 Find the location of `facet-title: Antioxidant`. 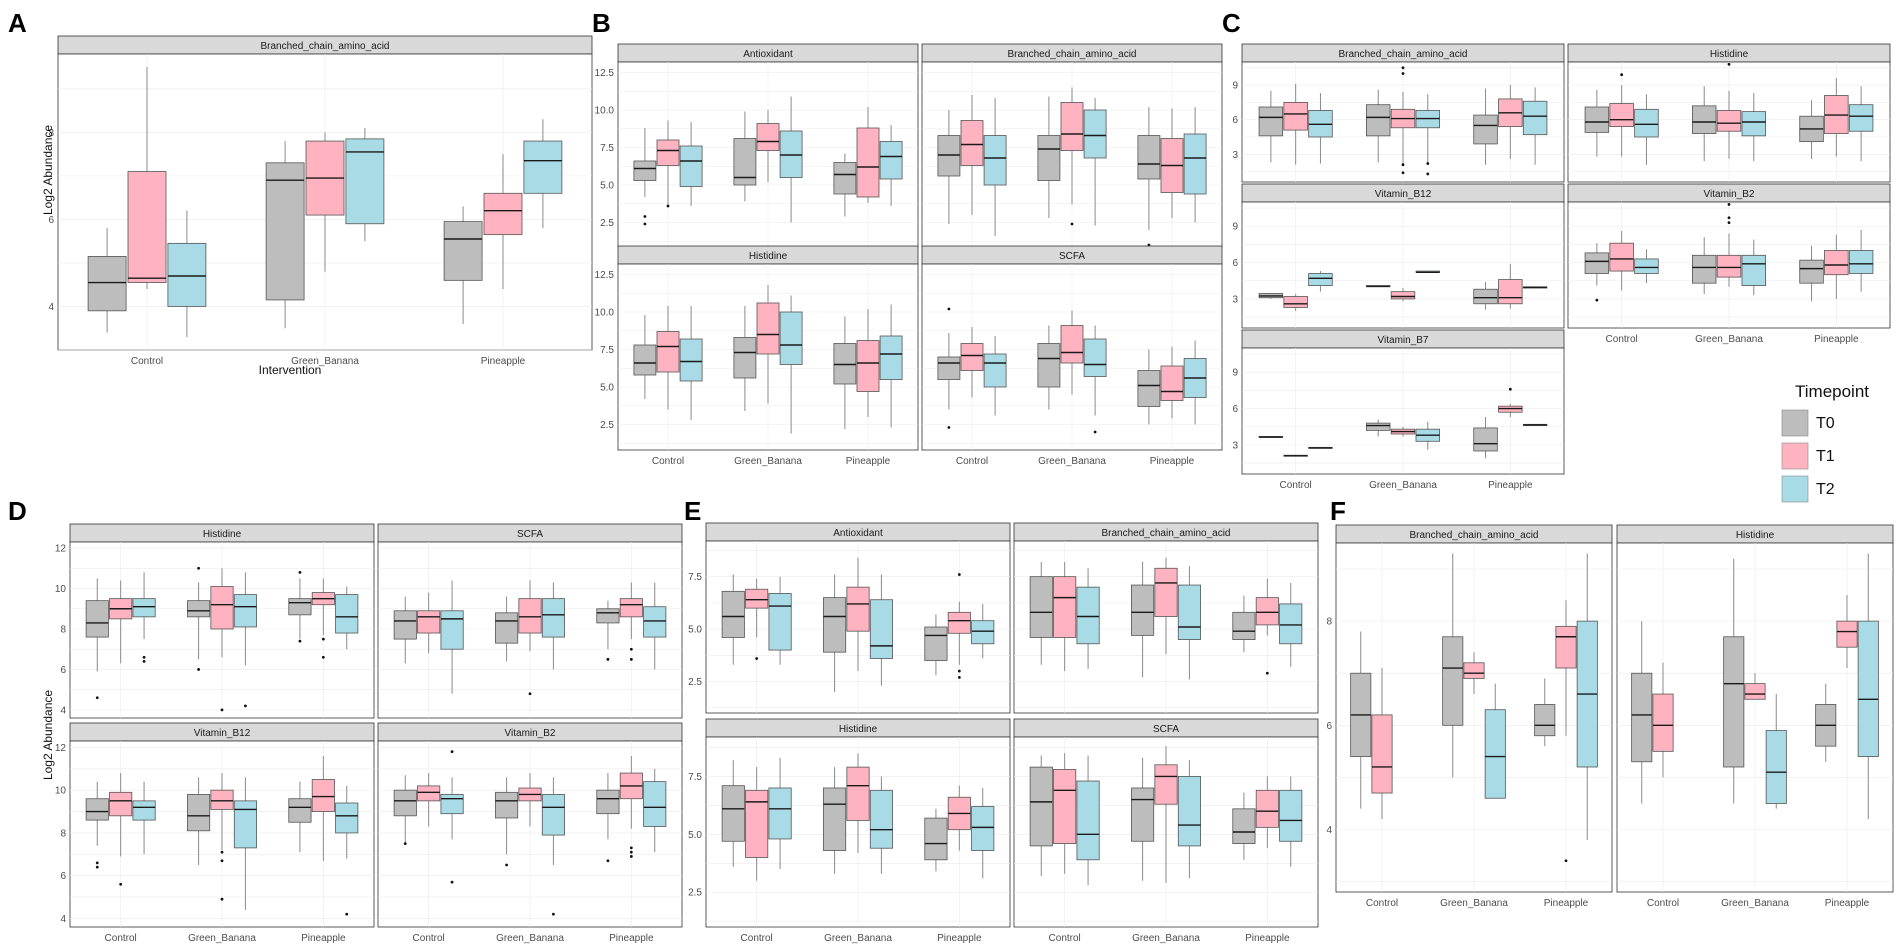

facet-title: Antioxidant is located at coordinates (768, 54).